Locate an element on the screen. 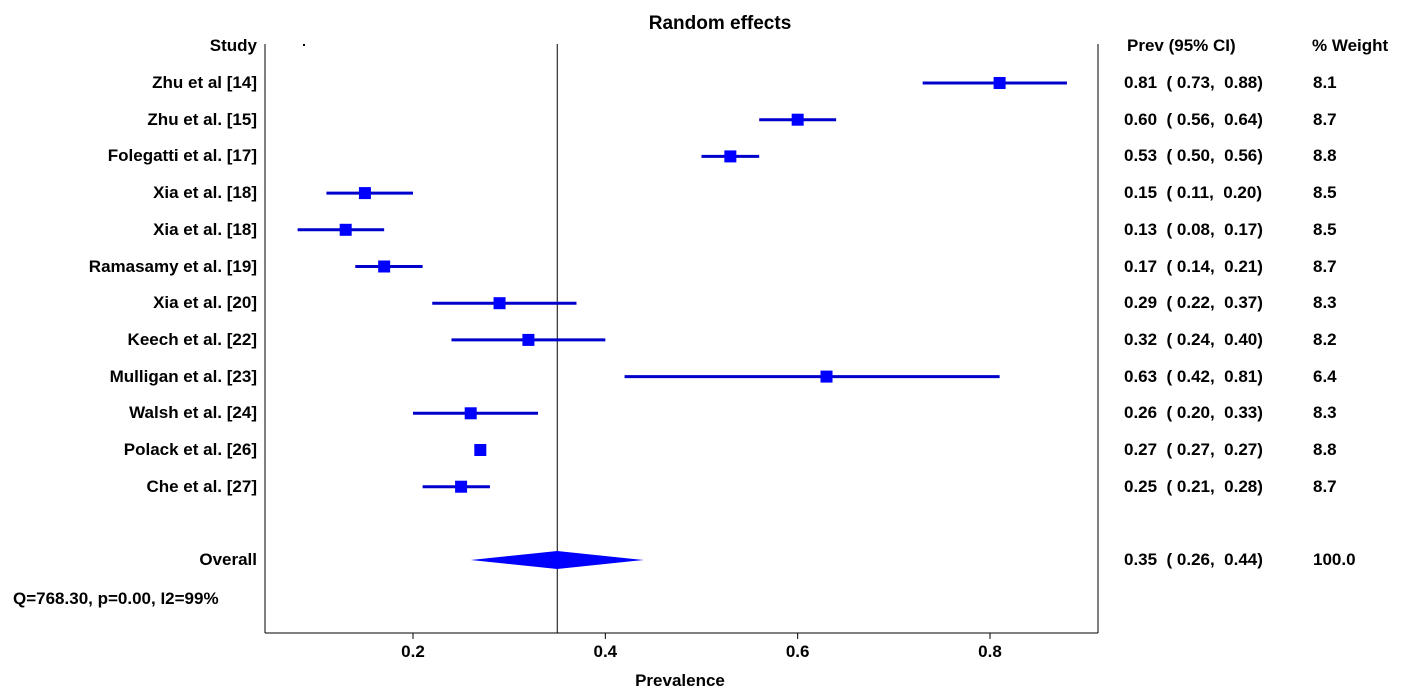 This screenshot has width=1405, height=691. overall-ci-text: 0.35 ( 0.26, 0.44) is located at coordinates (1193, 559).